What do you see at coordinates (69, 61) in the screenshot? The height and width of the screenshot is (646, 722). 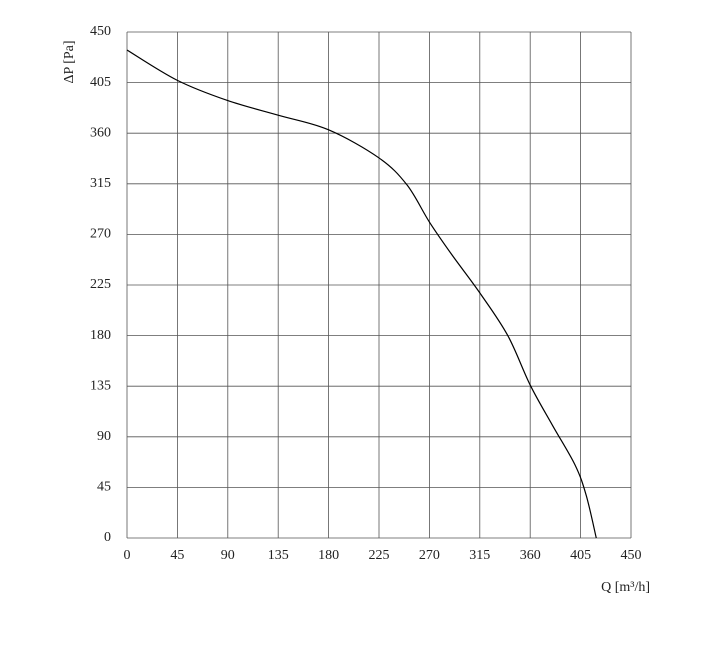 I see `y-axis-label: ΔP [Pa]` at bounding box center [69, 61].